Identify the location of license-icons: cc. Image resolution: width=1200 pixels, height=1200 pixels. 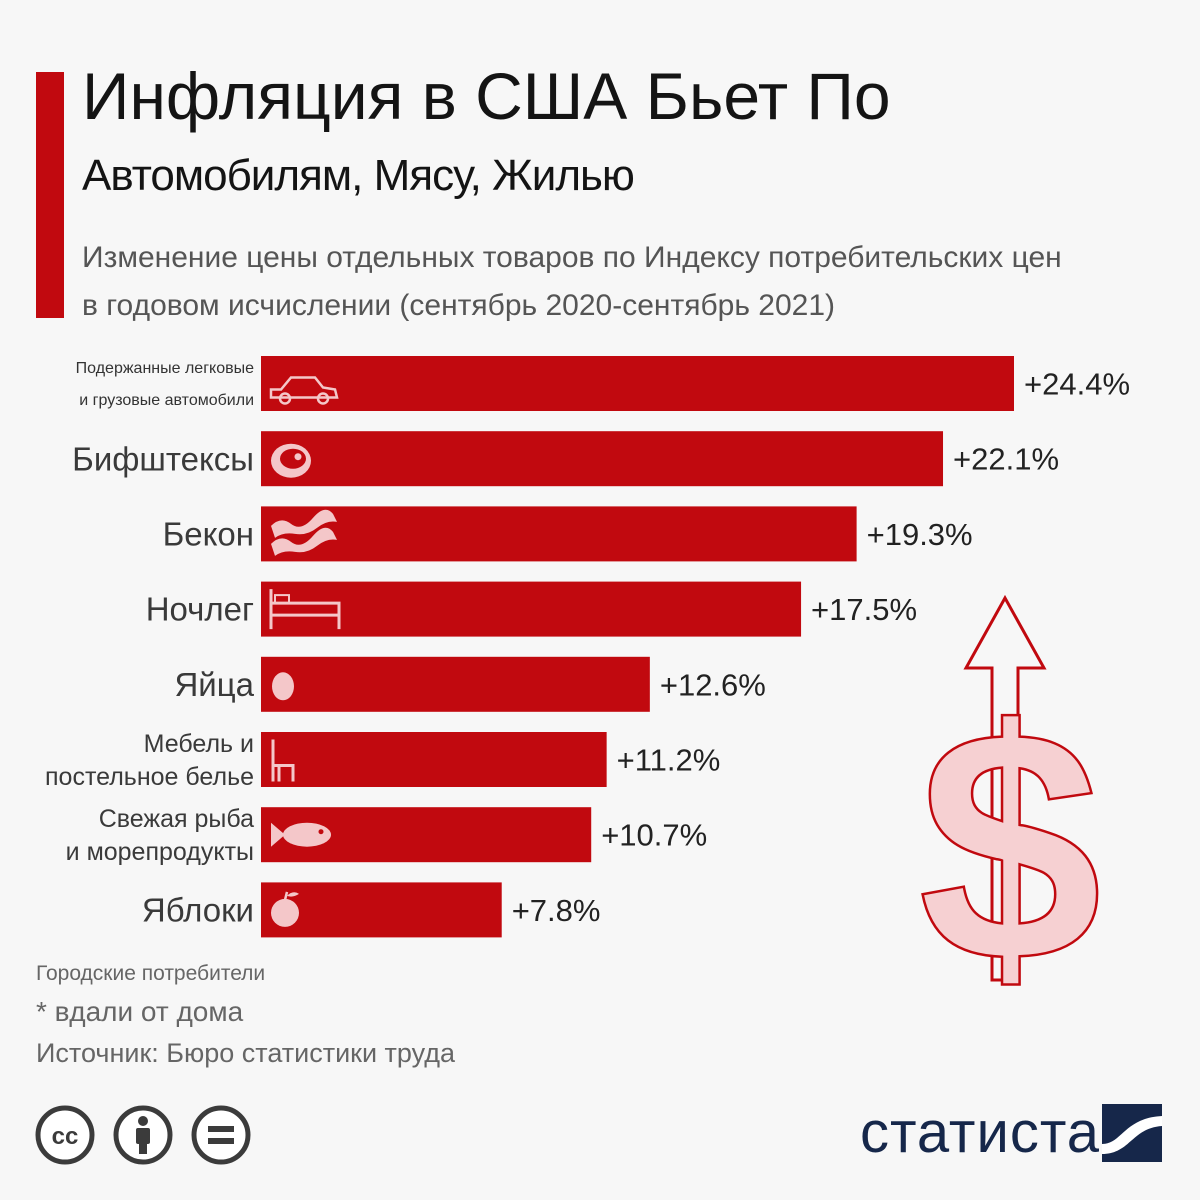
(143, 1135).